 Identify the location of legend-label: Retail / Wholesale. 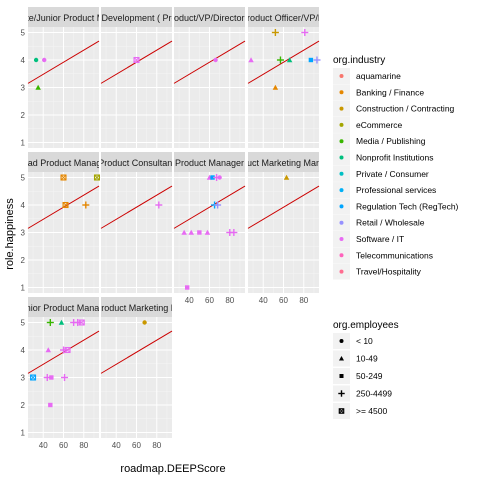
(390, 223).